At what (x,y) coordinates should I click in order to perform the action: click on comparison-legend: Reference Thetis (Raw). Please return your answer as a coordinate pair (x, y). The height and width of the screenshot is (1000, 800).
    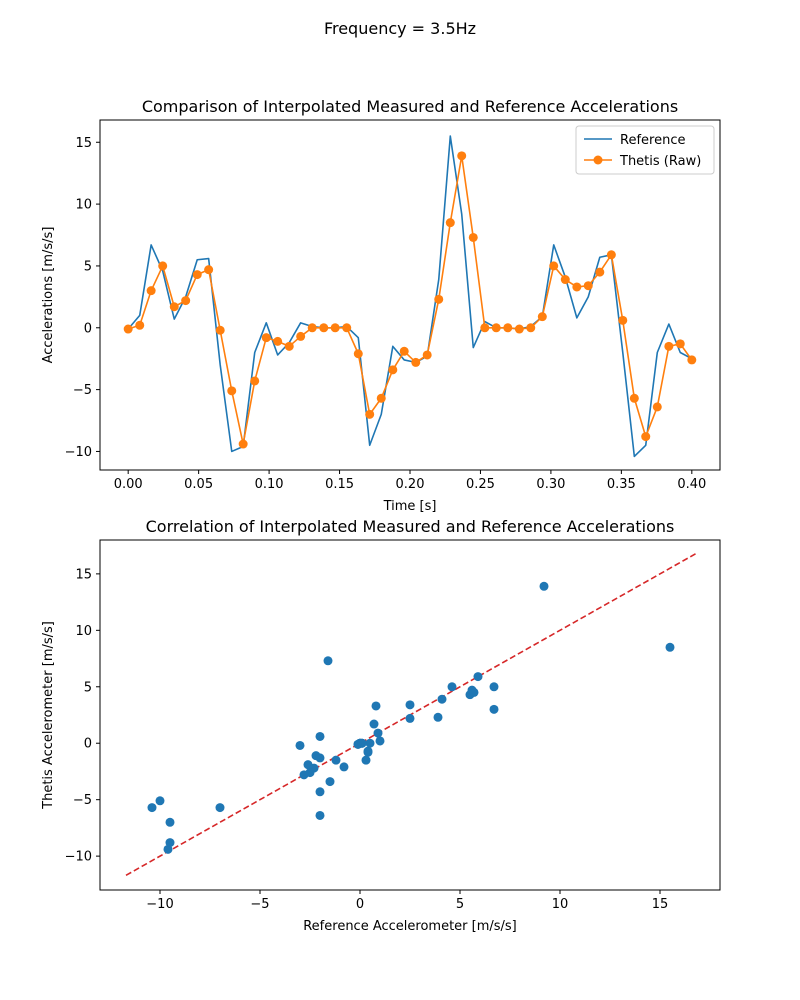
    Looking at the image, I should click on (645, 150).